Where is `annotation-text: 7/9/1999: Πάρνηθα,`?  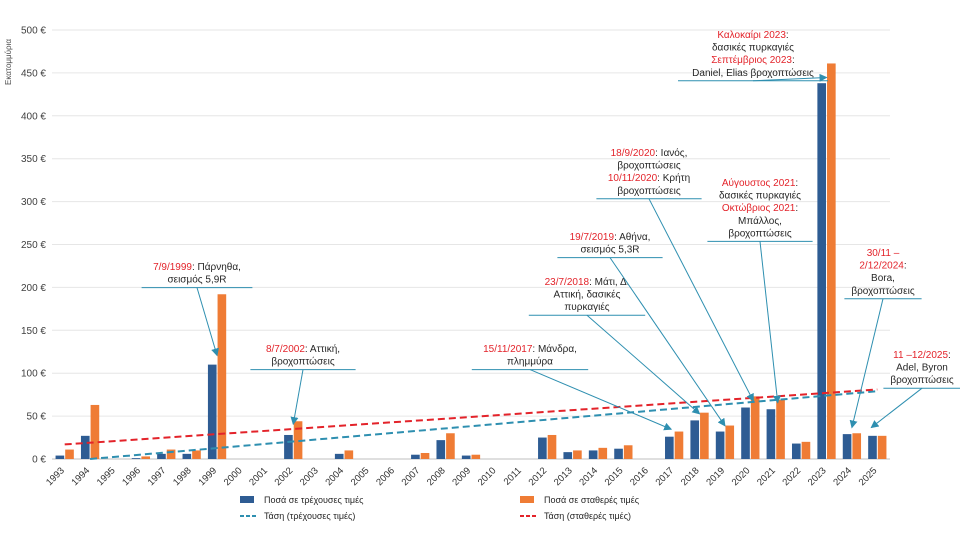
annotation-text: 7/9/1999: Πάρνηθα, is located at coordinates (197, 267).